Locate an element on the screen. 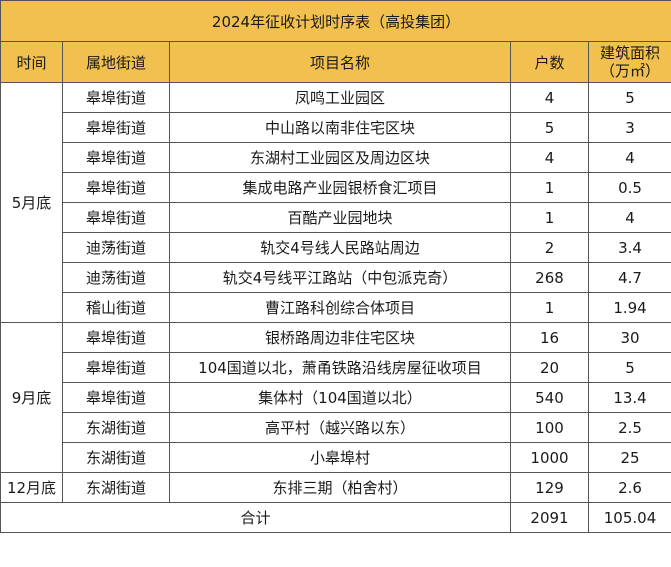  period-cell: 9月底 is located at coordinates (31, 397).